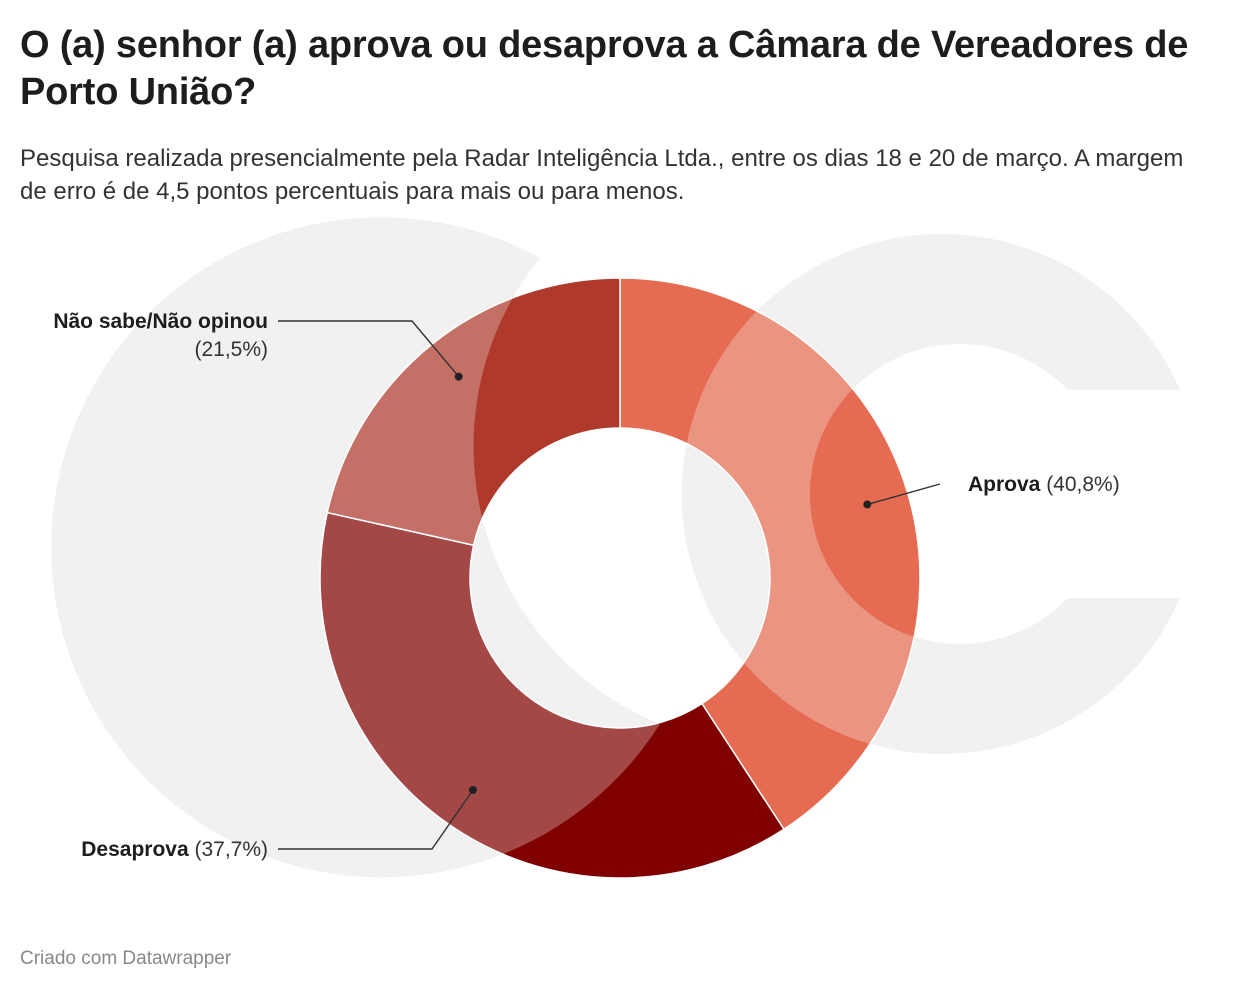 Image resolution: width=1240 pixels, height=994 pixels. What do you see at coordinates (1083, 484) in the screenshot?
I see `slice-label-value: (40,8%)` at bounding box center [1083, 484].